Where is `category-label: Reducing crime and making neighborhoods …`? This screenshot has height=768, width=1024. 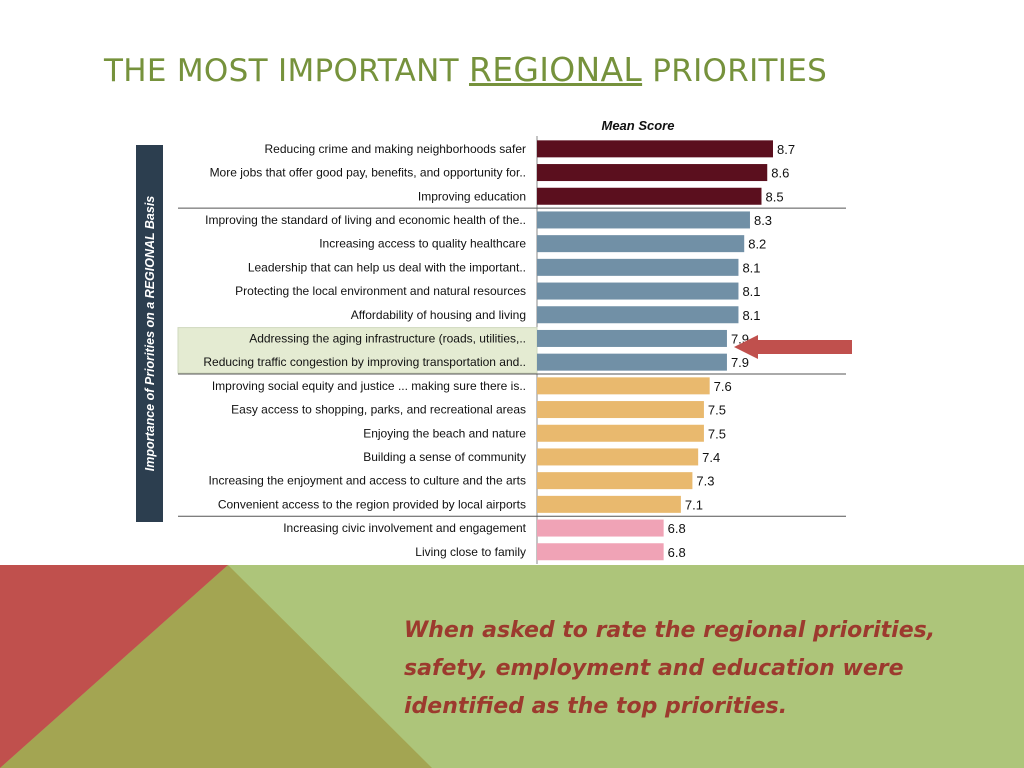
category-label: Reducing crime and making neighborhoods … is located at coordinates (396, 149).